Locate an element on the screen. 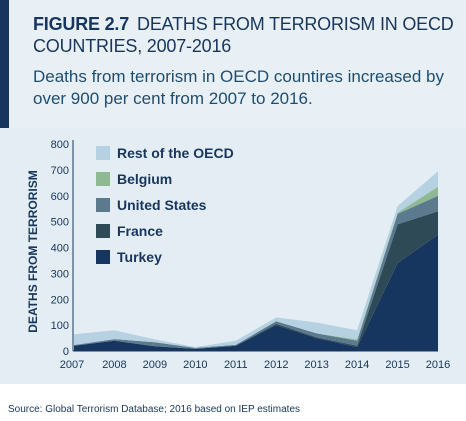 Image resolution: width=466 pixels, height=421 pixels. legend-label-turkey: Turkey is located at coordinates (139, 257).